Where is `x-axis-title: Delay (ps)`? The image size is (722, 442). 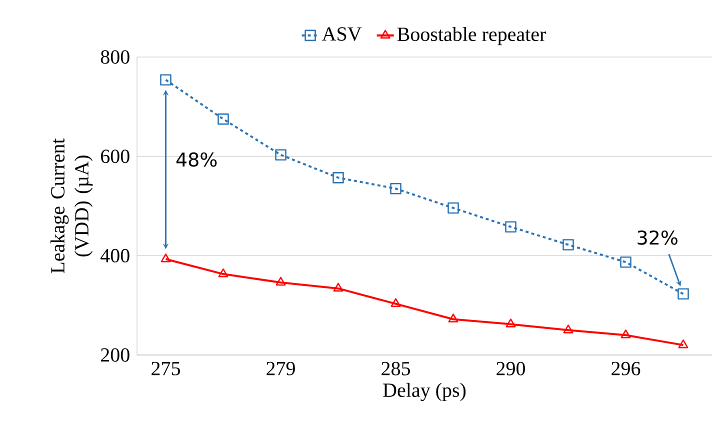
x-axis-title: Delay (ps) is located at coordinates (424, 392).